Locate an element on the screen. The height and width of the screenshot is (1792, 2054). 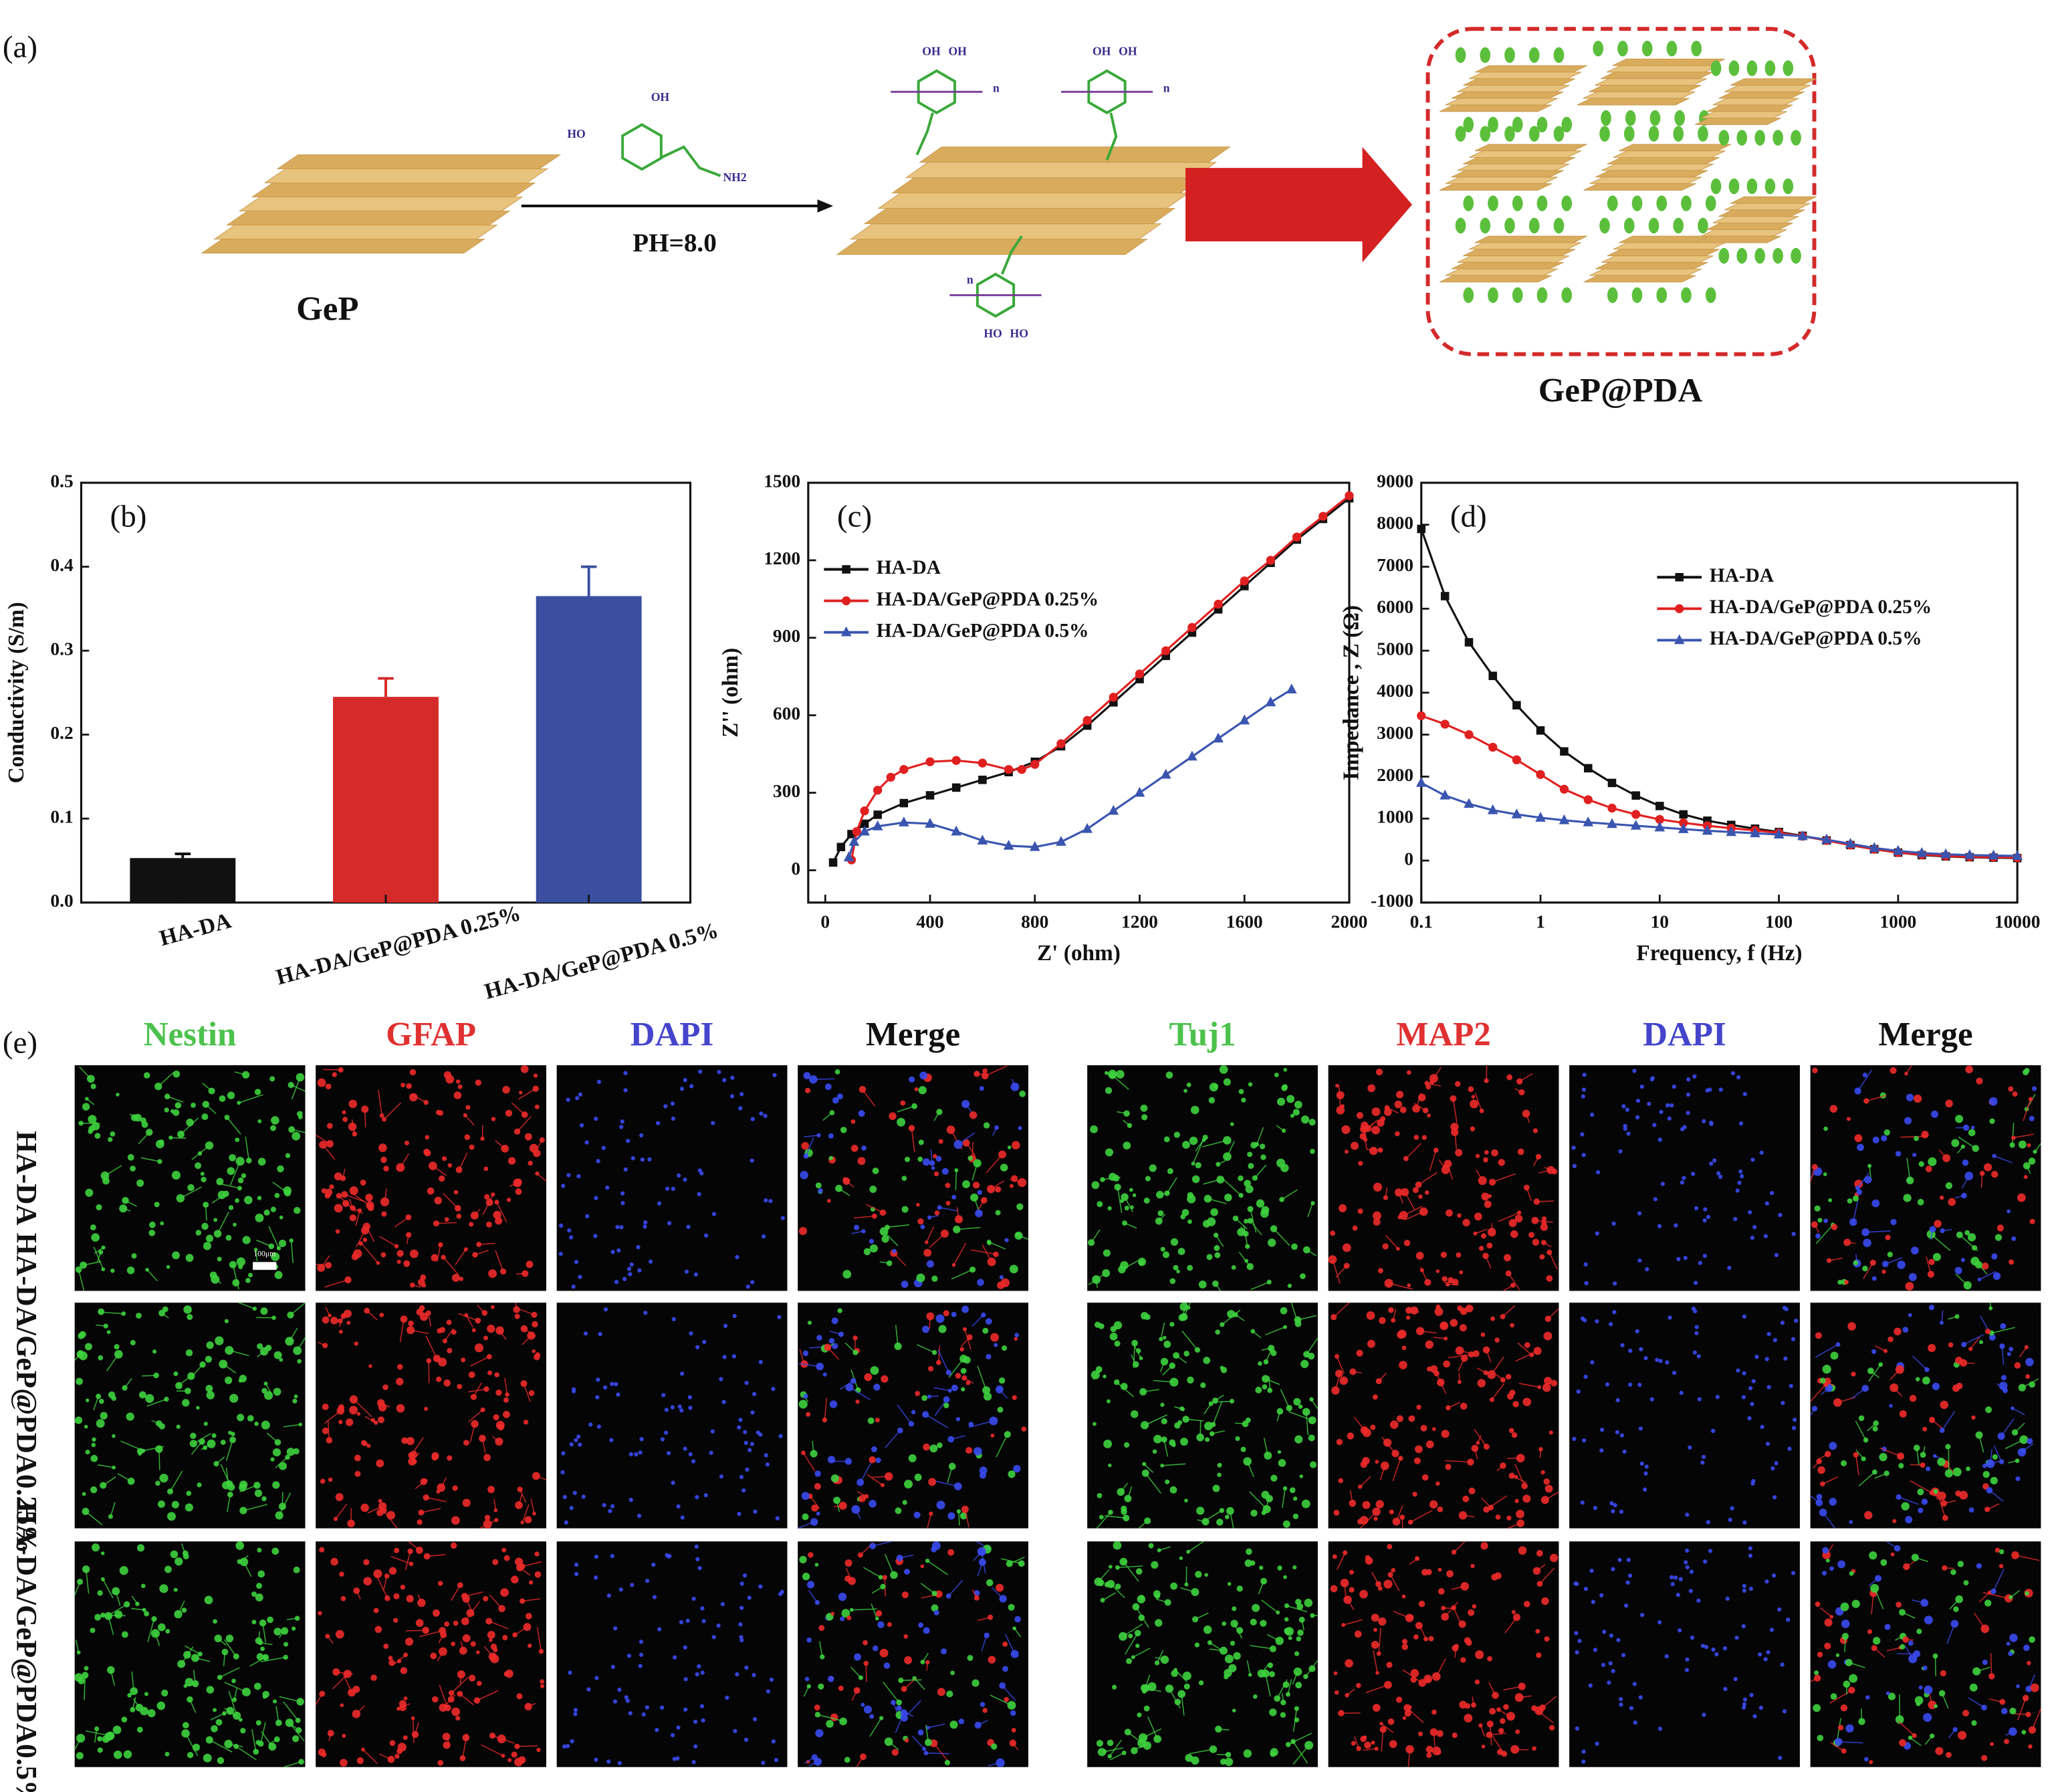
panel-label: (e) is located at coordinates (20, 1042).